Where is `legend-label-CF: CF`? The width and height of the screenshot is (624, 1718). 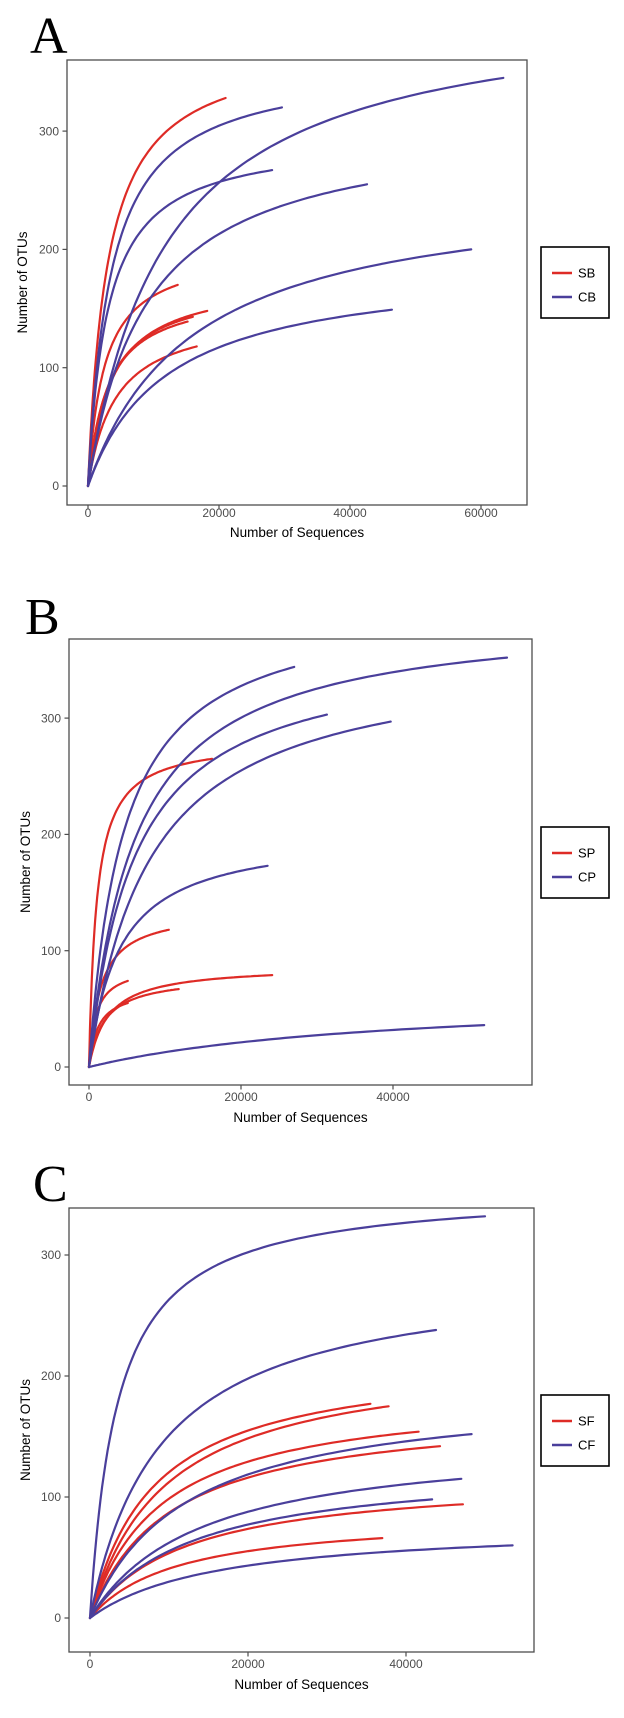 legend-label-CF: CF is located at coordinates (586, 1445).